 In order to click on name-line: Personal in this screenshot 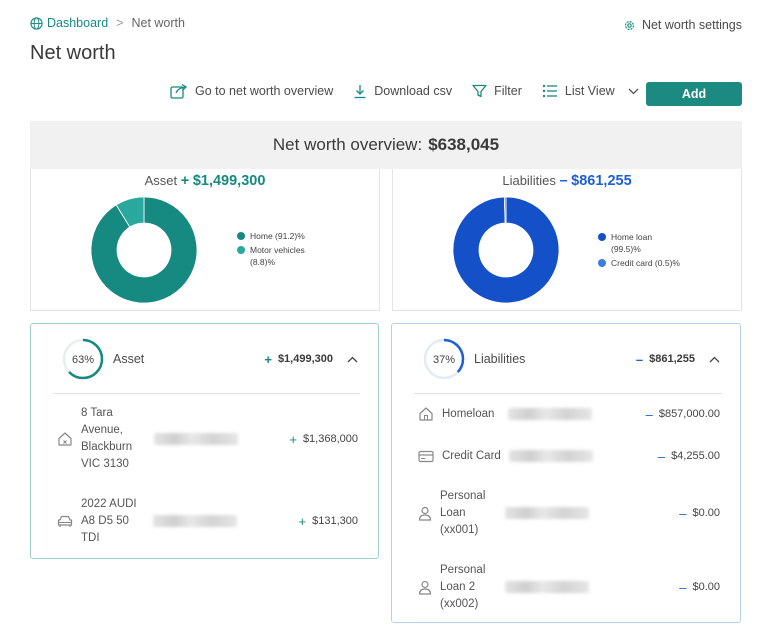, I will do `click(463, 569)`.